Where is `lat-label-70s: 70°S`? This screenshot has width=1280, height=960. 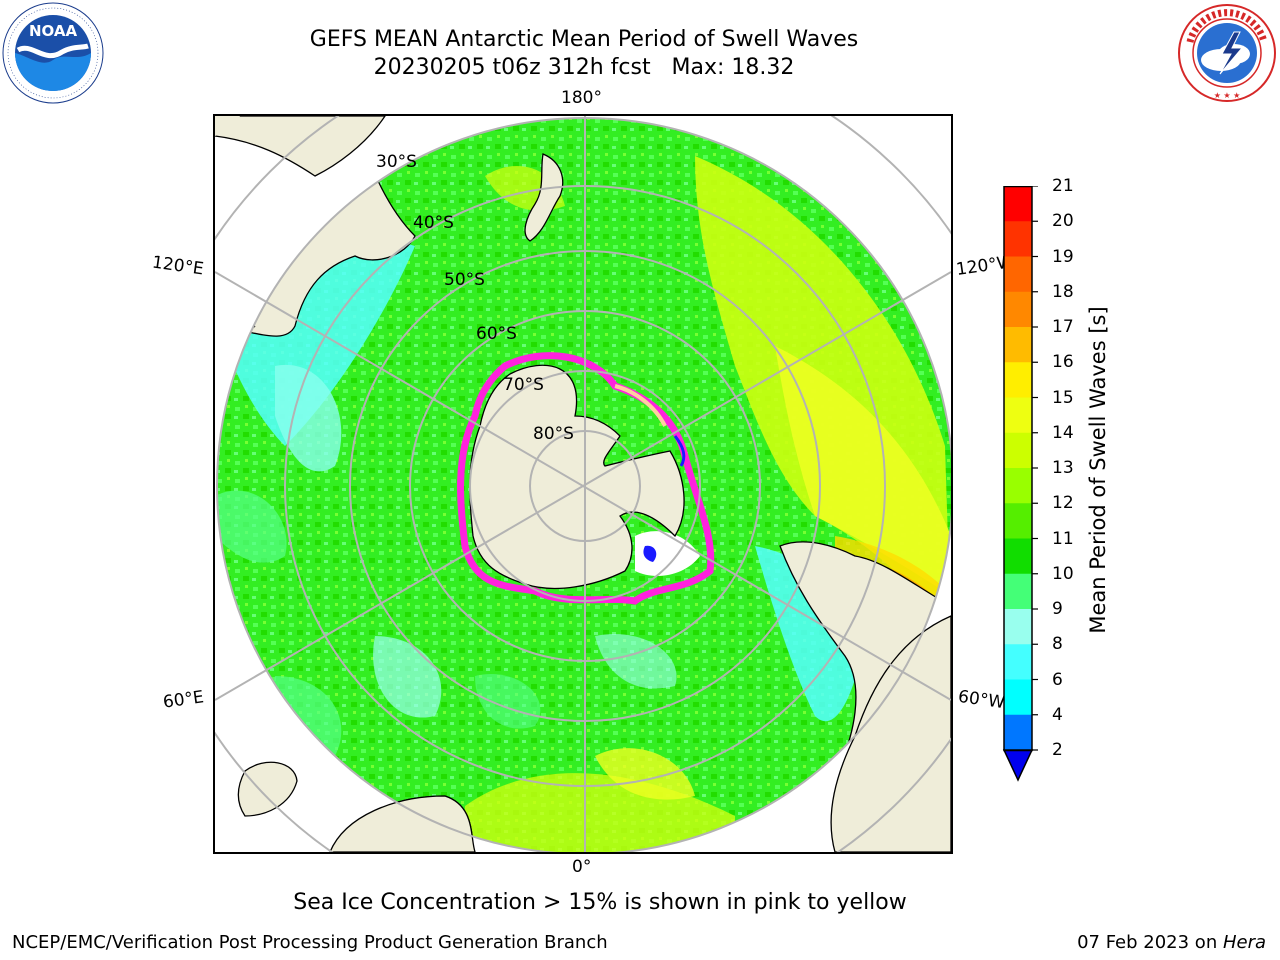
lat-label-70s: 70°S is located at coordinates (523, 385).